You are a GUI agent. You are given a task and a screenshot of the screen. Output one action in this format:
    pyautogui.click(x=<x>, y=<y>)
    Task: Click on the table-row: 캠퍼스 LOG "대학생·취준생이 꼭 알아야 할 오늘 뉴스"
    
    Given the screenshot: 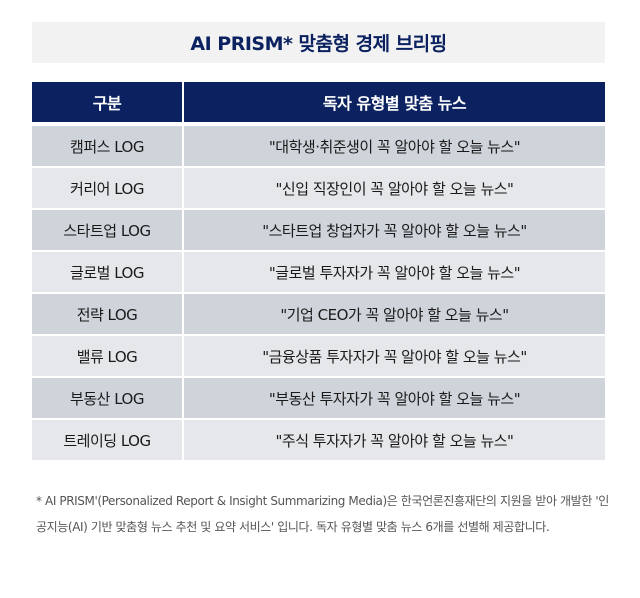 What is the action you would take?
    pyautogui.click(x=318, y=144)
    